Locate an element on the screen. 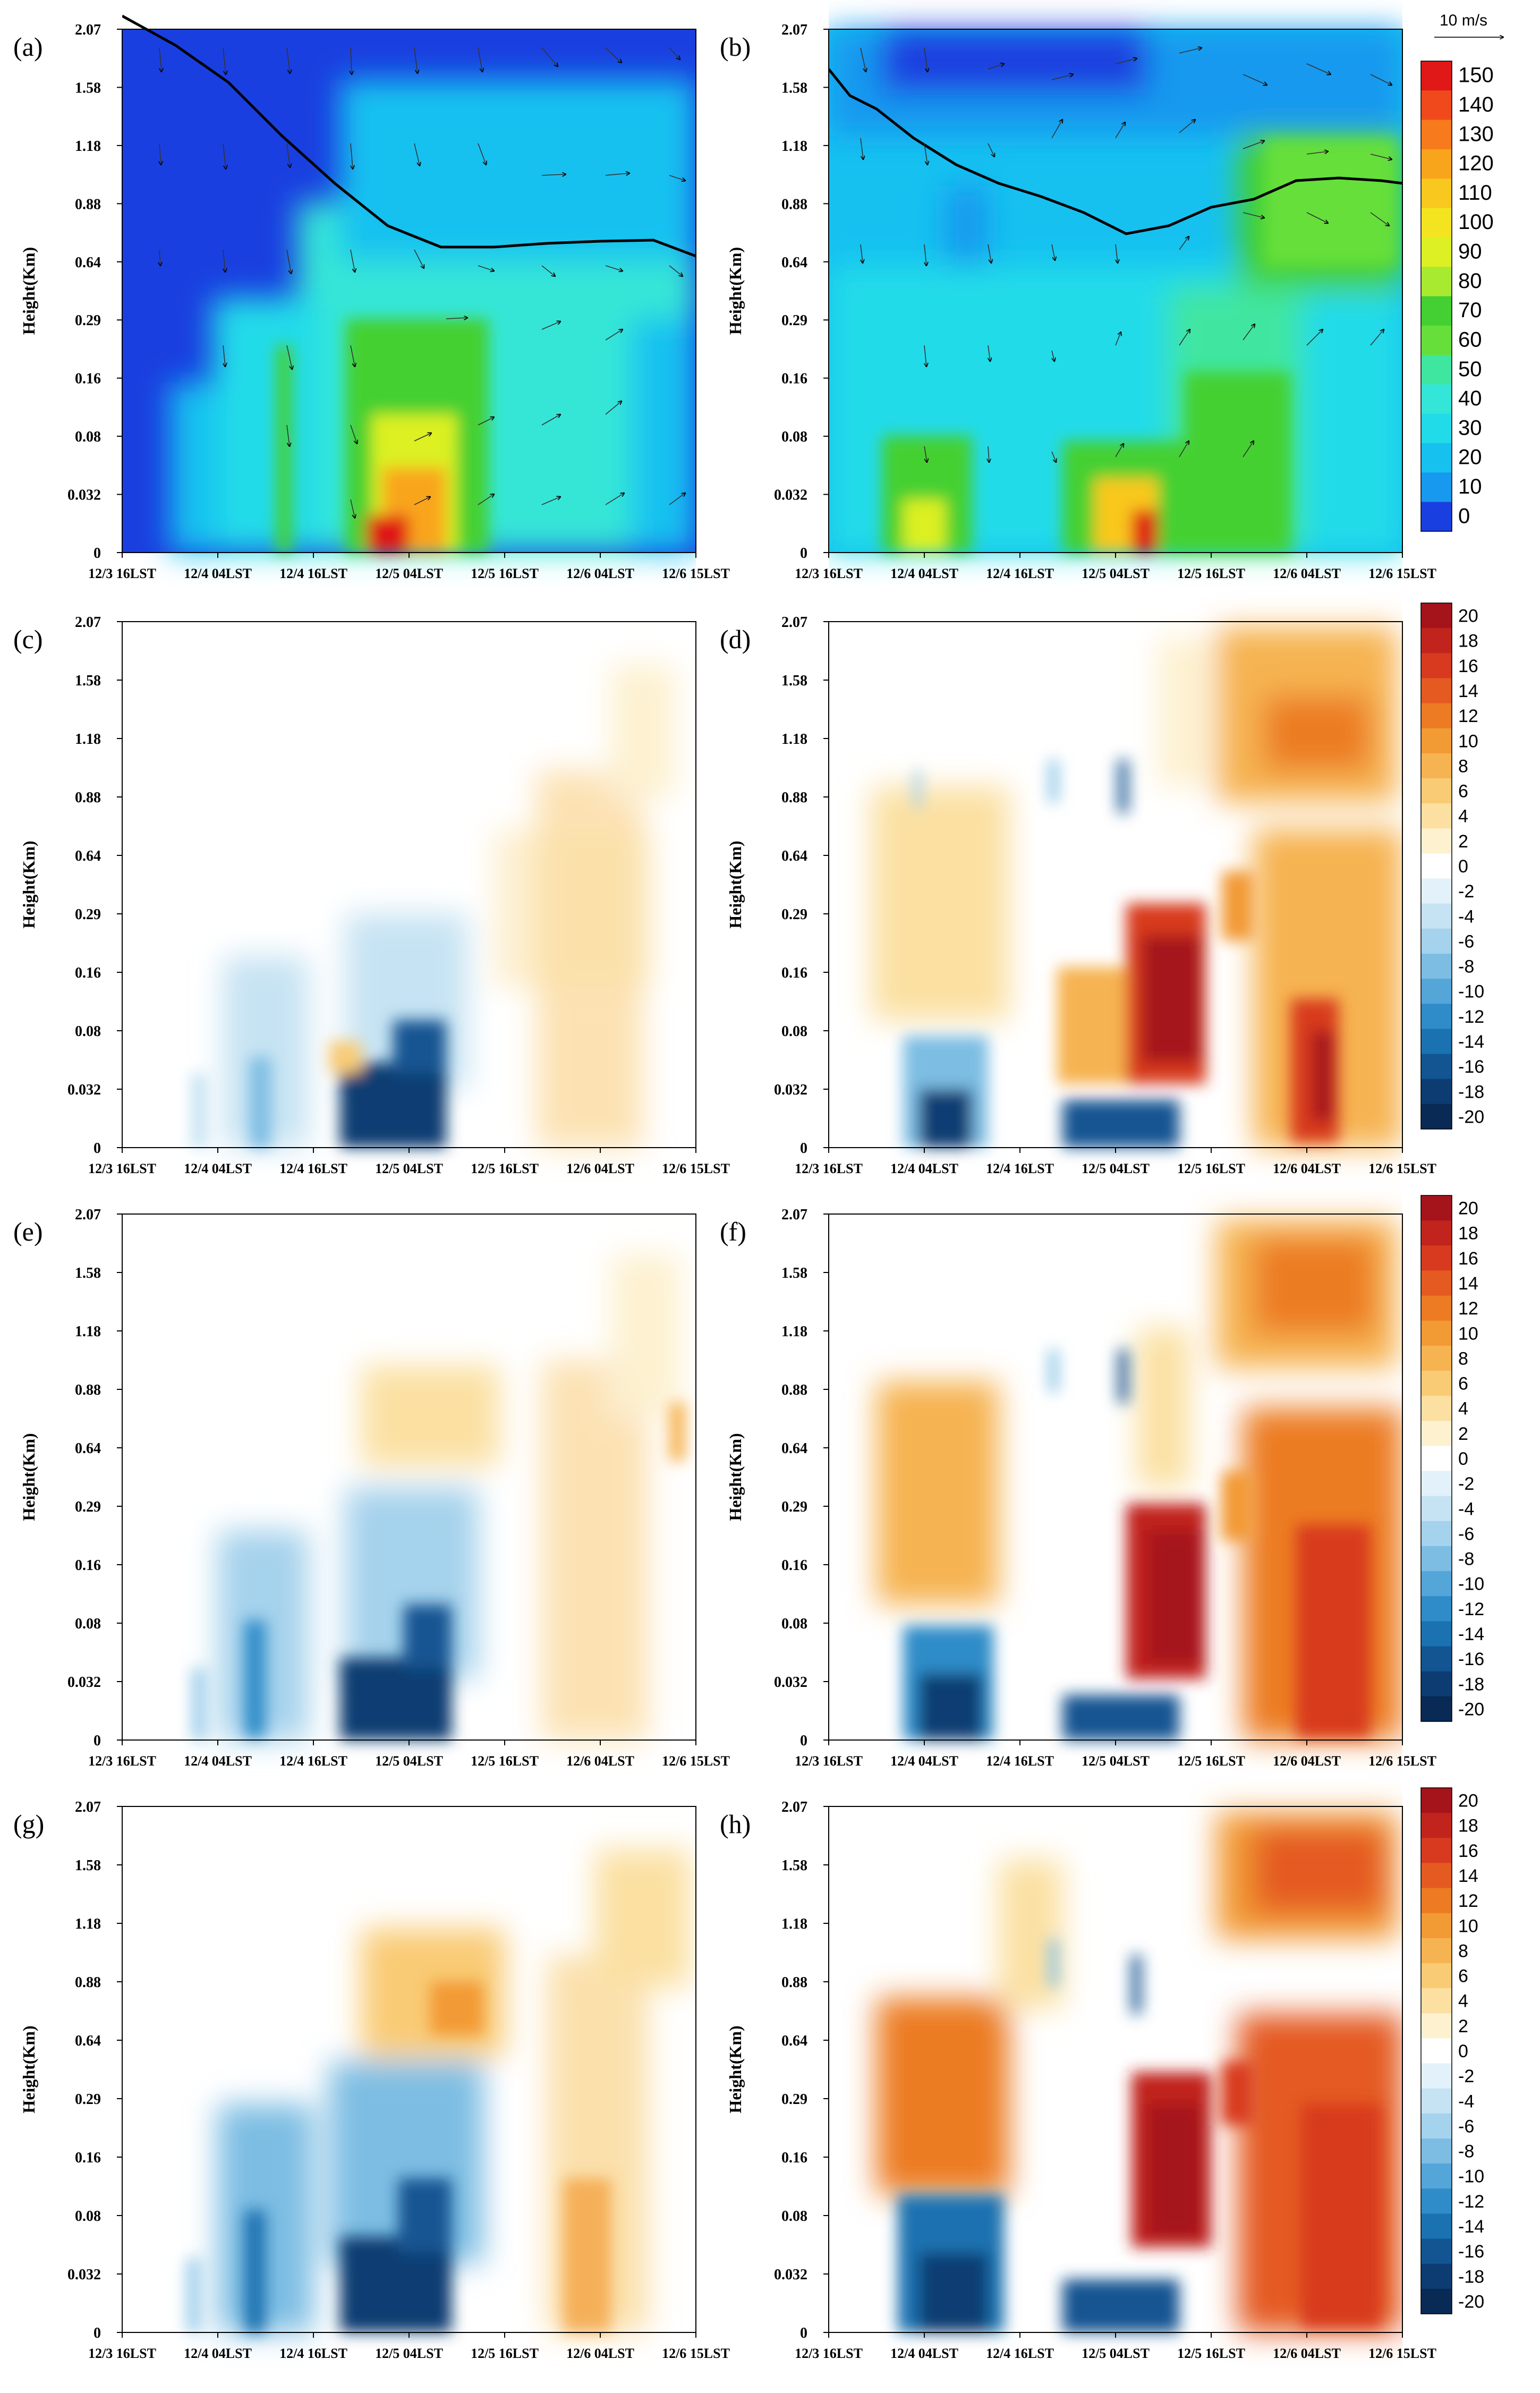  colorbar-label: 2 is located at coordinates (1463, 2026).